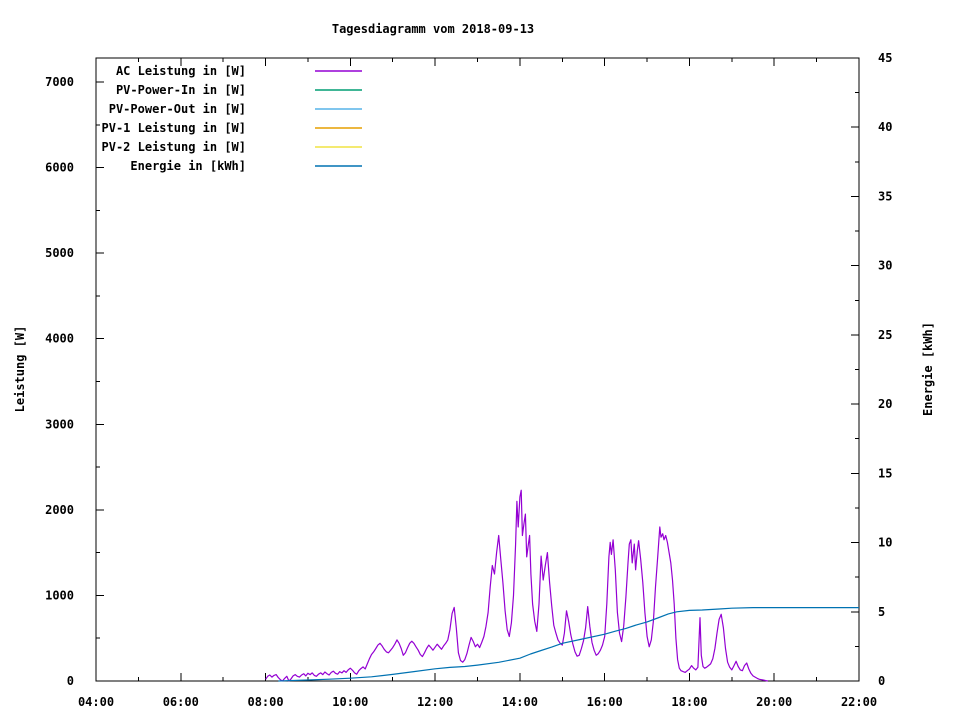  What do you see at coordinates (774, 702) in the screenshot?
I see `x-axis-tick-label: 20:00` at bounding box center [774, 702].